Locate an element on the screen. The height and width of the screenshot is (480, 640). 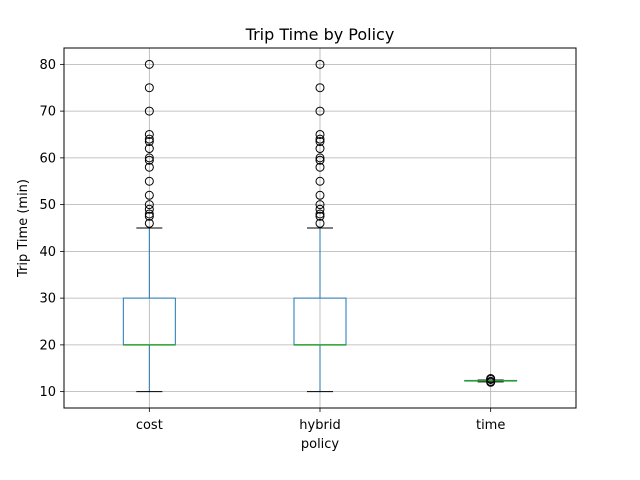
x-tick-label: hybrid is located at coordinates (319, 425).